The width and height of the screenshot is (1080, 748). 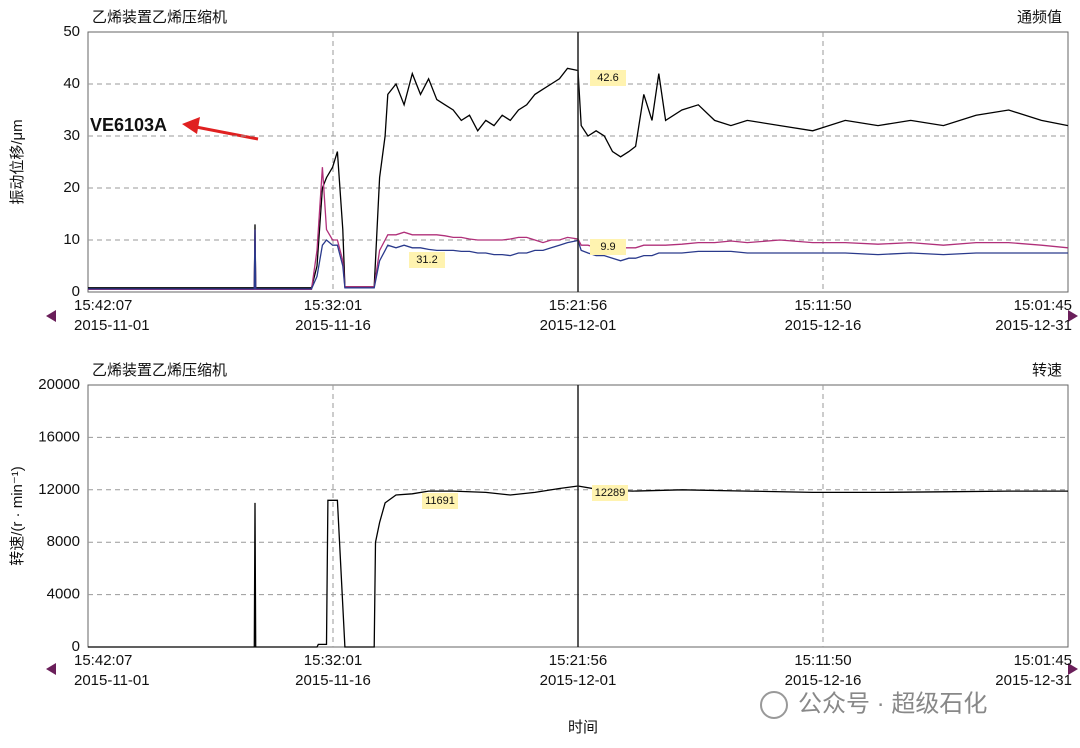 What do you see at coordinates (71, 239) in the screenshot?
I see `y-tick-label: 10` at bounding box center [71, 239].